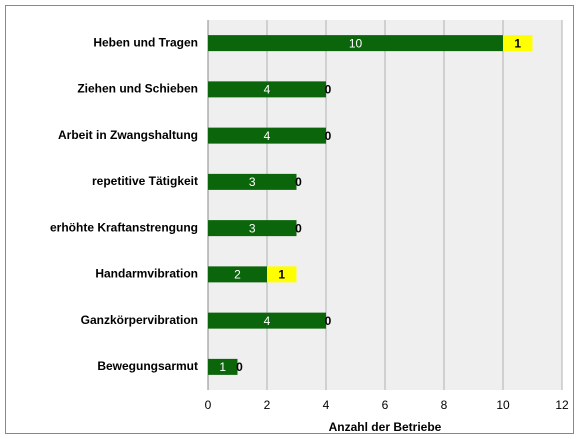  Describe the element at coordinates (139, 320) in the screenshot. I see `y-tick-label: Ganzkörpervibration` at that location.